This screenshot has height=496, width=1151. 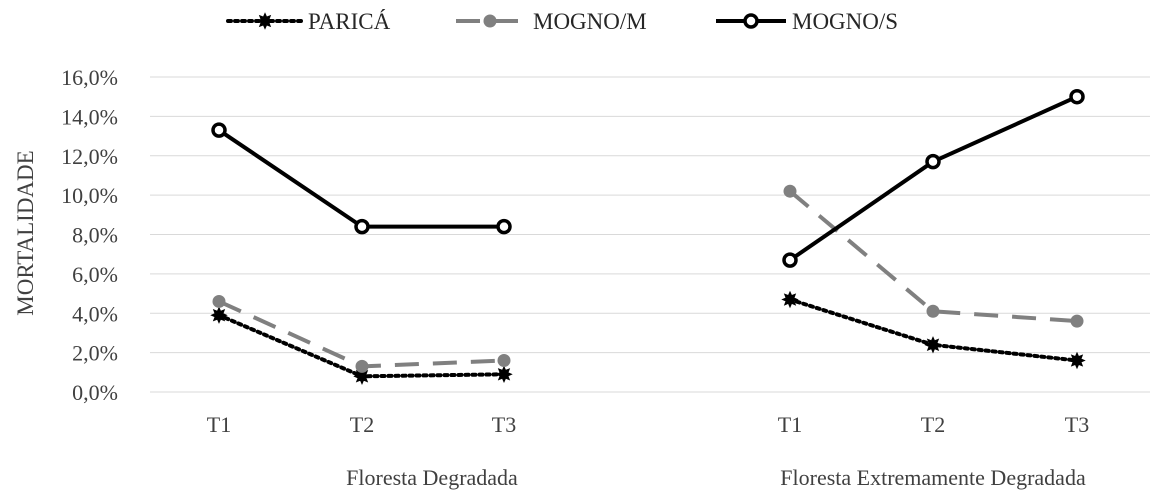 I want to click on group-label: Floresta Degradada, so click(x=432, y=477).